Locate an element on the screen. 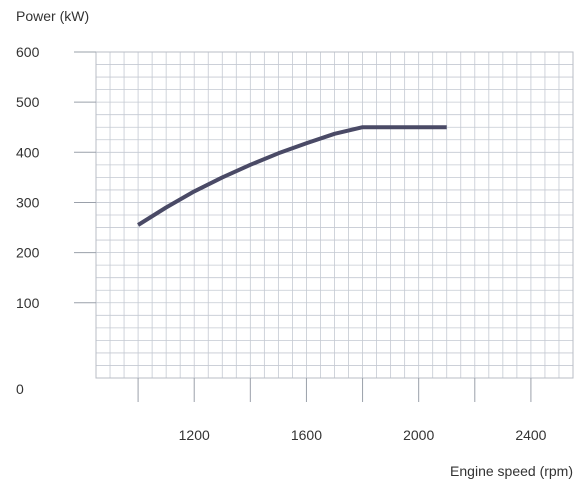 This screenshot has width=587, height=483. series-layer is located at coordinates (292, 176).